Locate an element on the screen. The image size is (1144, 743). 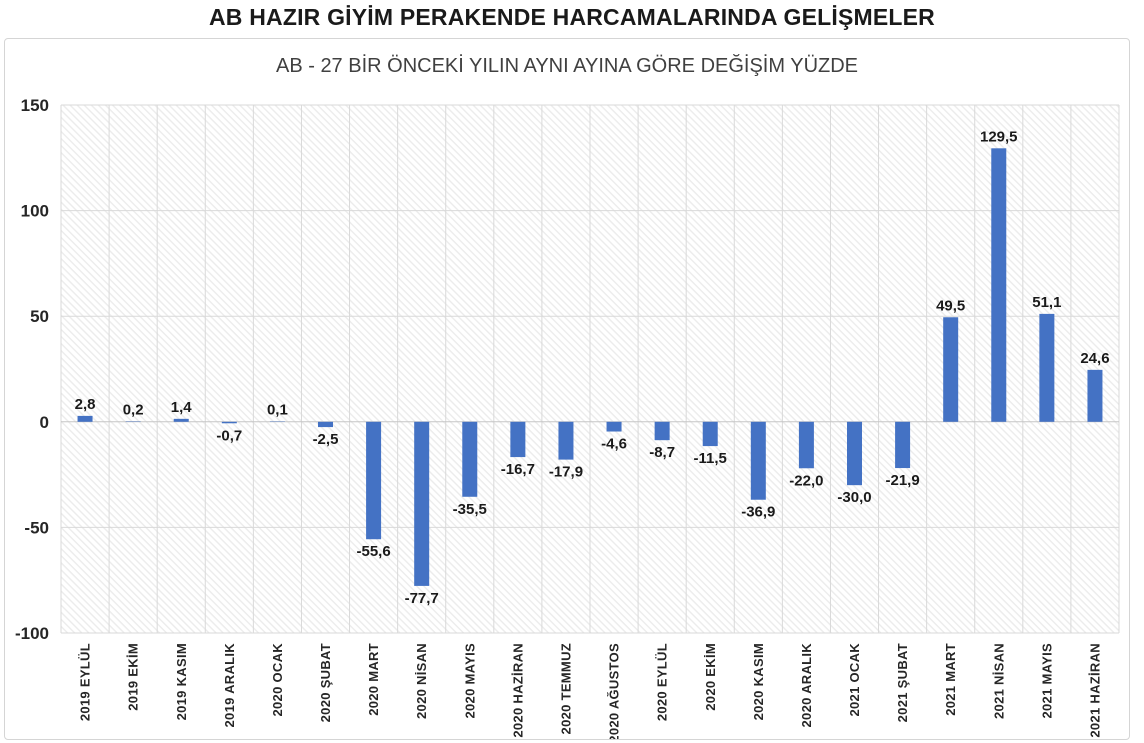
x-axis-tick-label: 2020 MAYIS is located at coordinates (469, 681).